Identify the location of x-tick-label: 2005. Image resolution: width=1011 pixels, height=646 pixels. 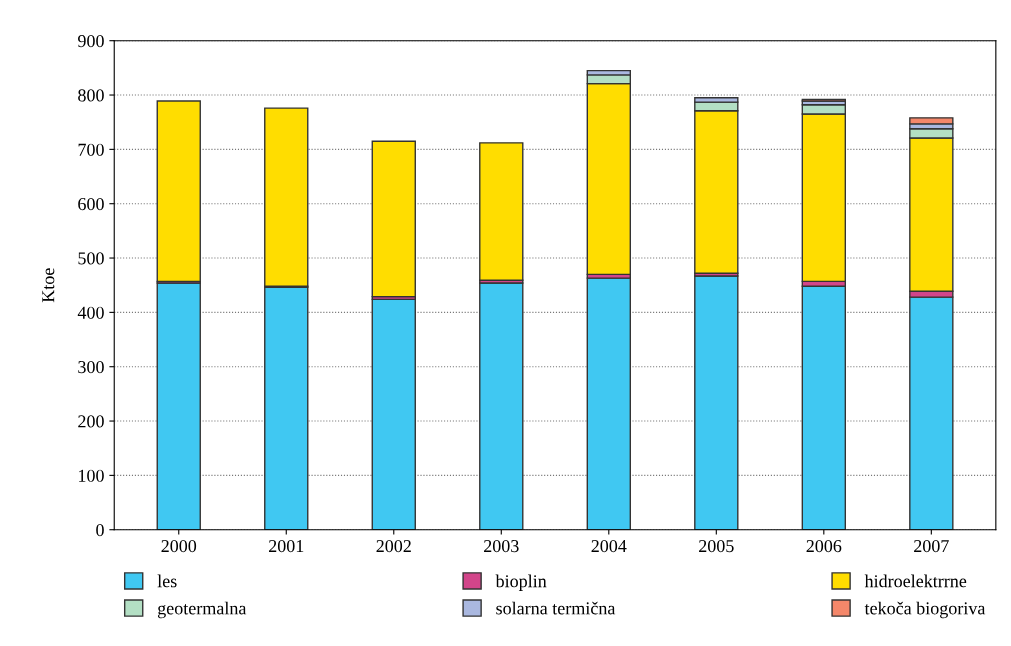
(716, 546).